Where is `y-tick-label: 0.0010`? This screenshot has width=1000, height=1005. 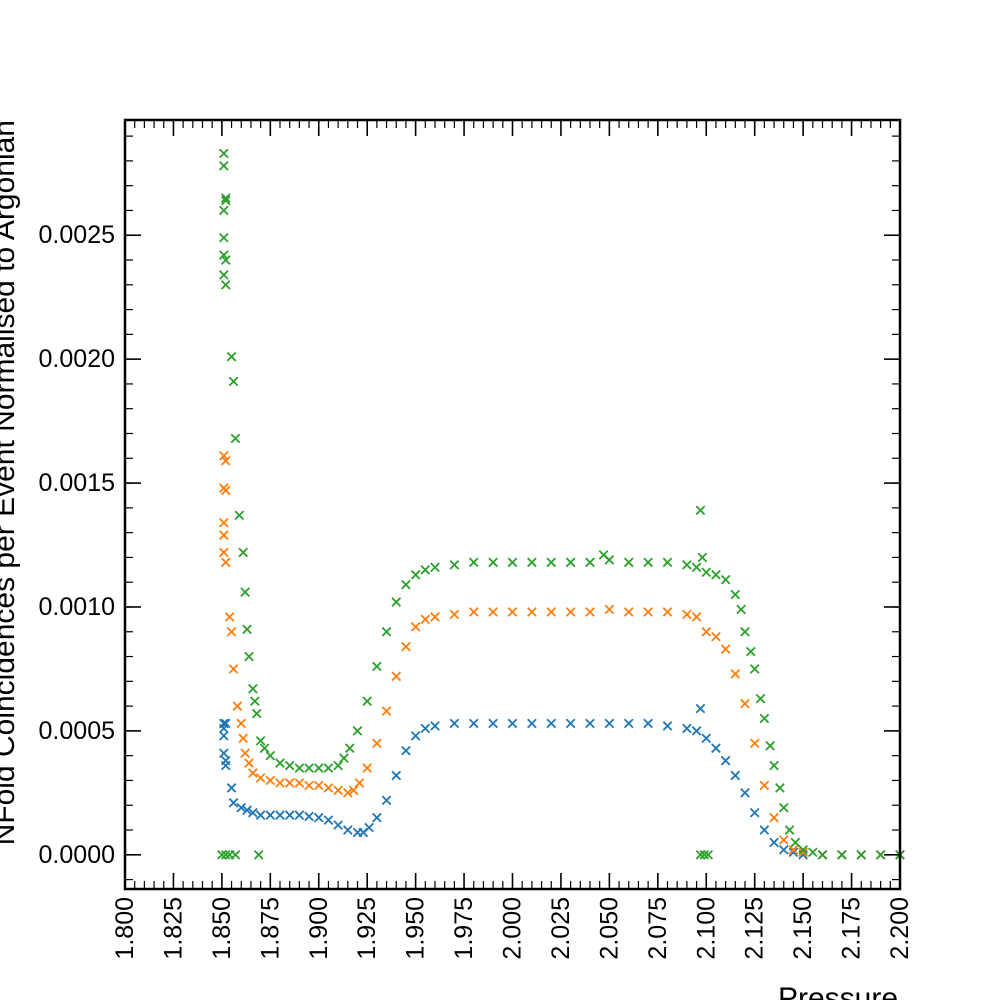
y-tick-label: 0.0010 is located at coordinates (77, 607).